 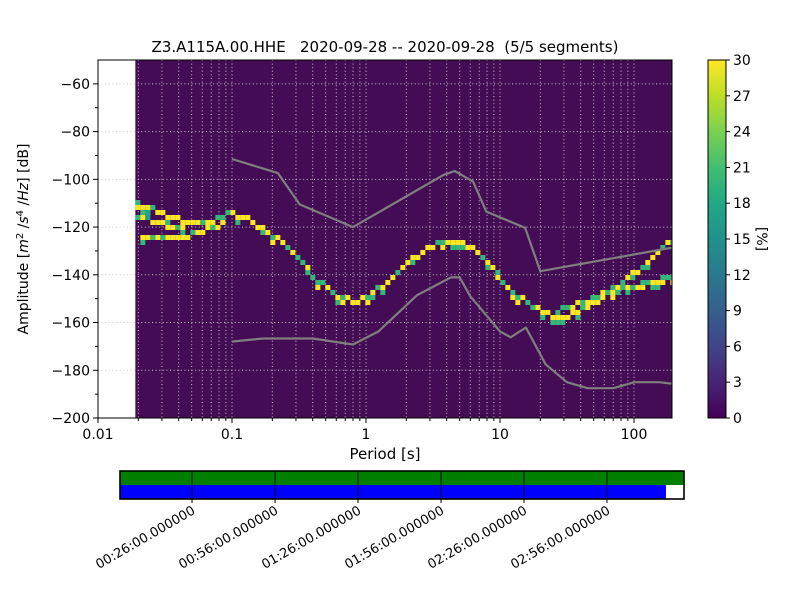 What do you see at coordinates (717, 239) in the screenshot?
I see `colorbar-gradient` at bounding box center [717, 239].